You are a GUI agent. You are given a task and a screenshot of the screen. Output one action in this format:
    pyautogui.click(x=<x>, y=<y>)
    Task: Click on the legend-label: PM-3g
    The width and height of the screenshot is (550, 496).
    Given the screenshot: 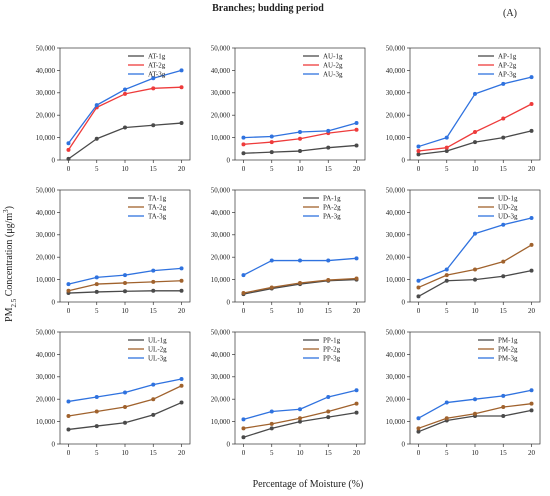 What is the action you would take?
    pyautogui.click(x=508, y=359)
    